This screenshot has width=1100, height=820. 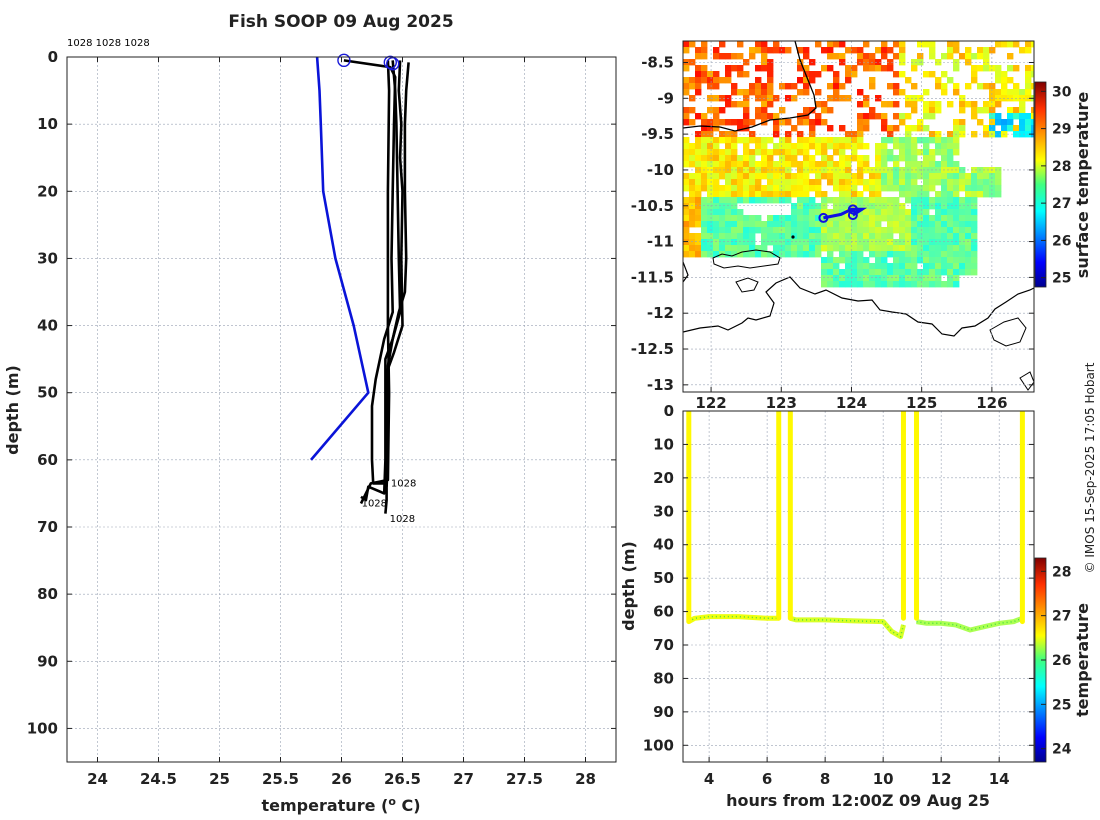 I want to click on sst-colorbar, so click(x=1040, y=184).